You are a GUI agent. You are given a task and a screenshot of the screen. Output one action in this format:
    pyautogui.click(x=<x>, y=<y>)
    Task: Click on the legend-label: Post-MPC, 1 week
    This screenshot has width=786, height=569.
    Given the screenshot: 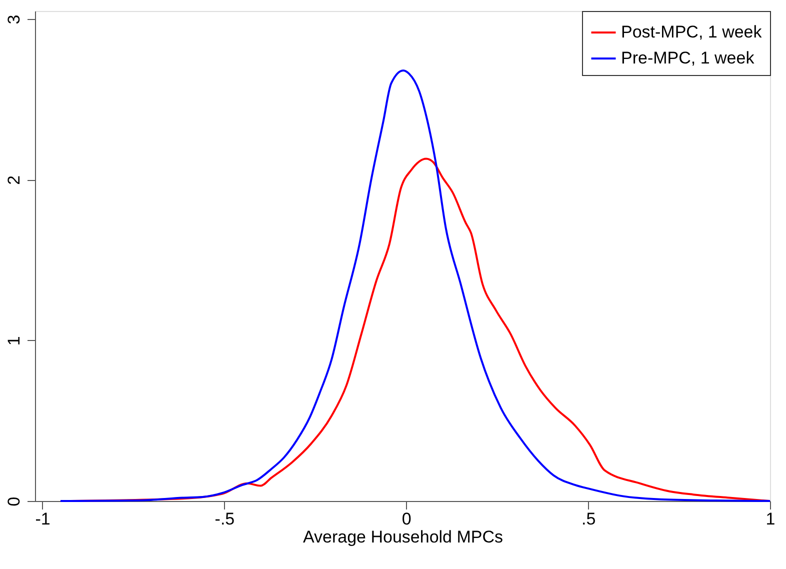 What is the action you would take?
    pyautogui.click(x=691, y=32)
    